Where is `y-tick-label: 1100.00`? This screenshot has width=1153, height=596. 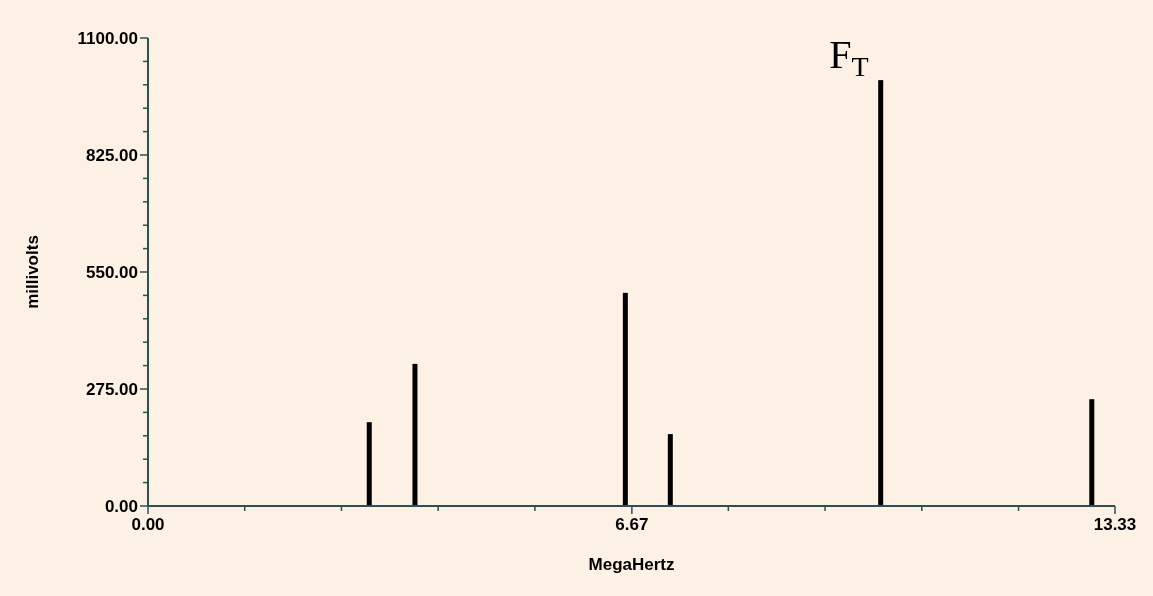
y-tick-label: 1100.00 is located at coordinates (107, 38).